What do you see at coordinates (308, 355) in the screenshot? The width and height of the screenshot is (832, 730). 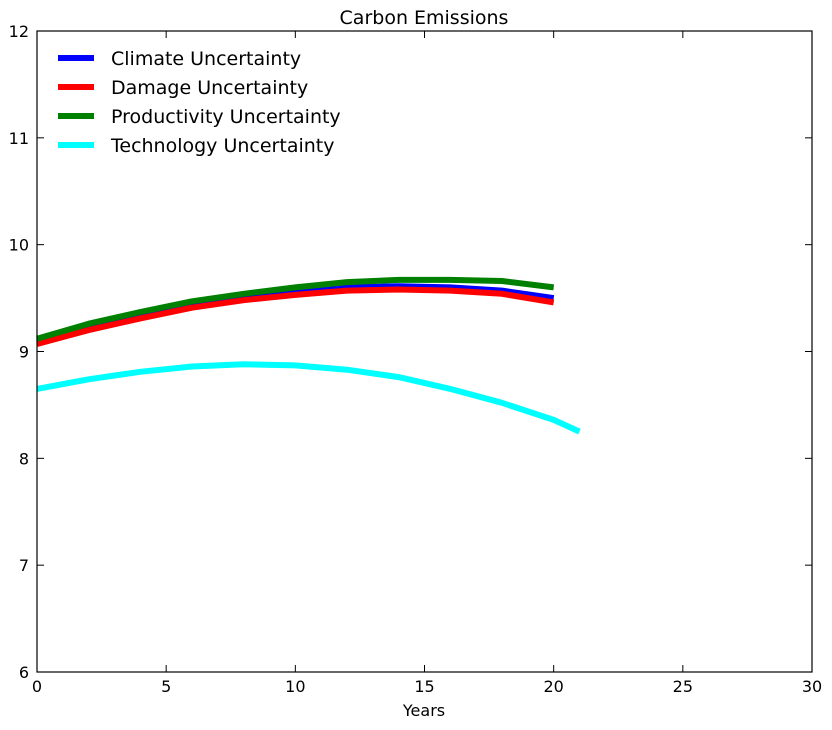 I see `series-layer` at bounding box center [308, 355].